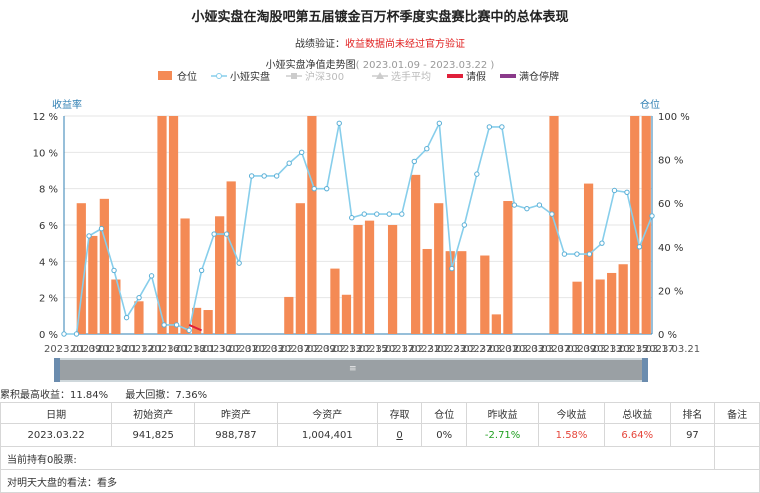  I want to click on x-tick-label: 2023.01.12, so click(124, 349).